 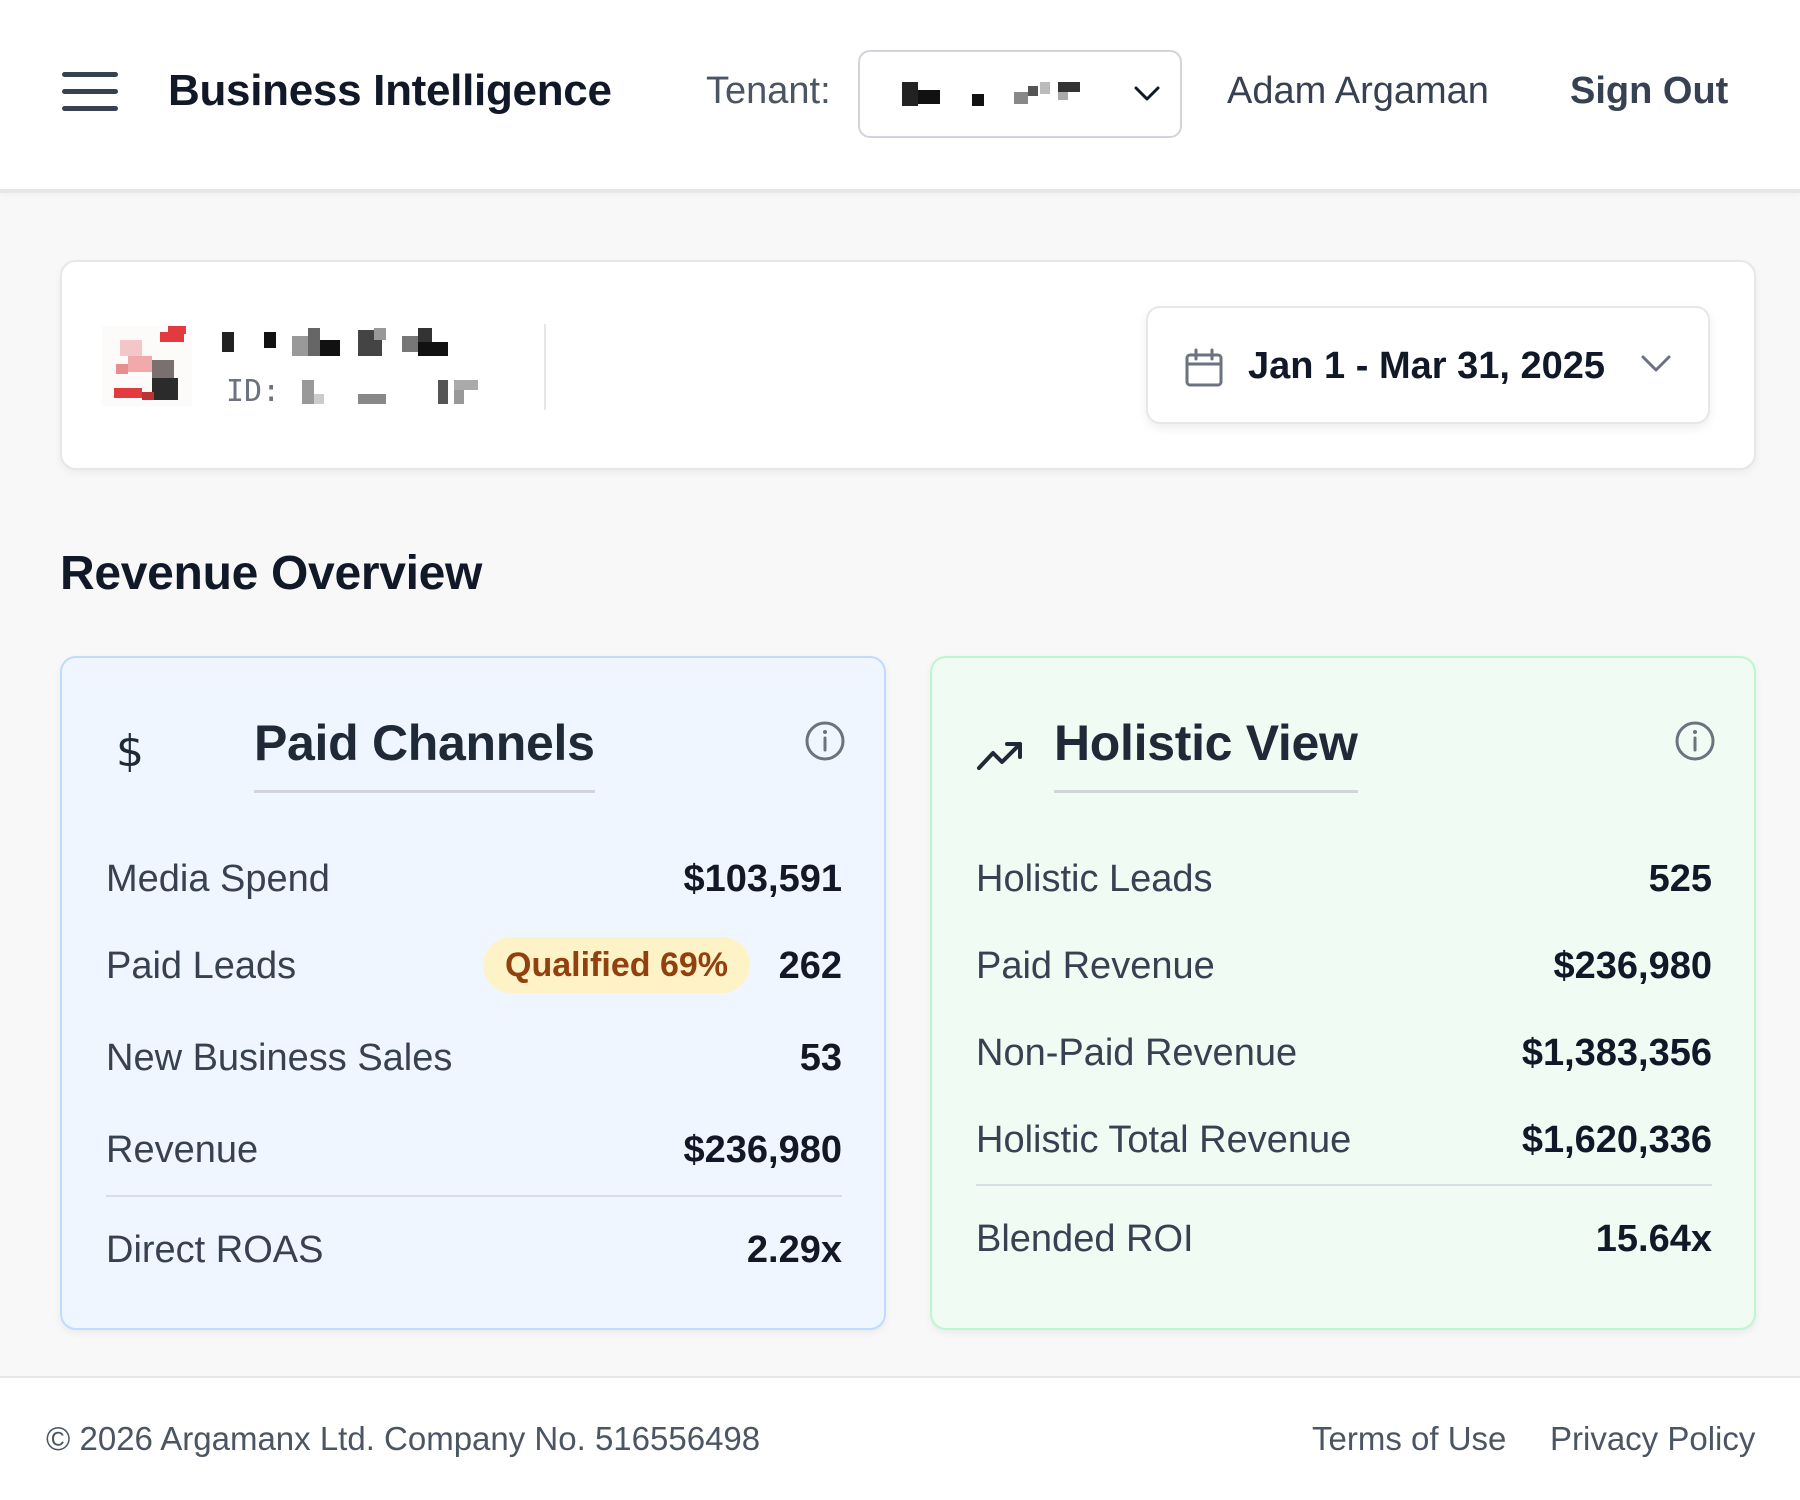 I want to click on metric-row: Holistic Leads 525, so click(x=1344, y=880).